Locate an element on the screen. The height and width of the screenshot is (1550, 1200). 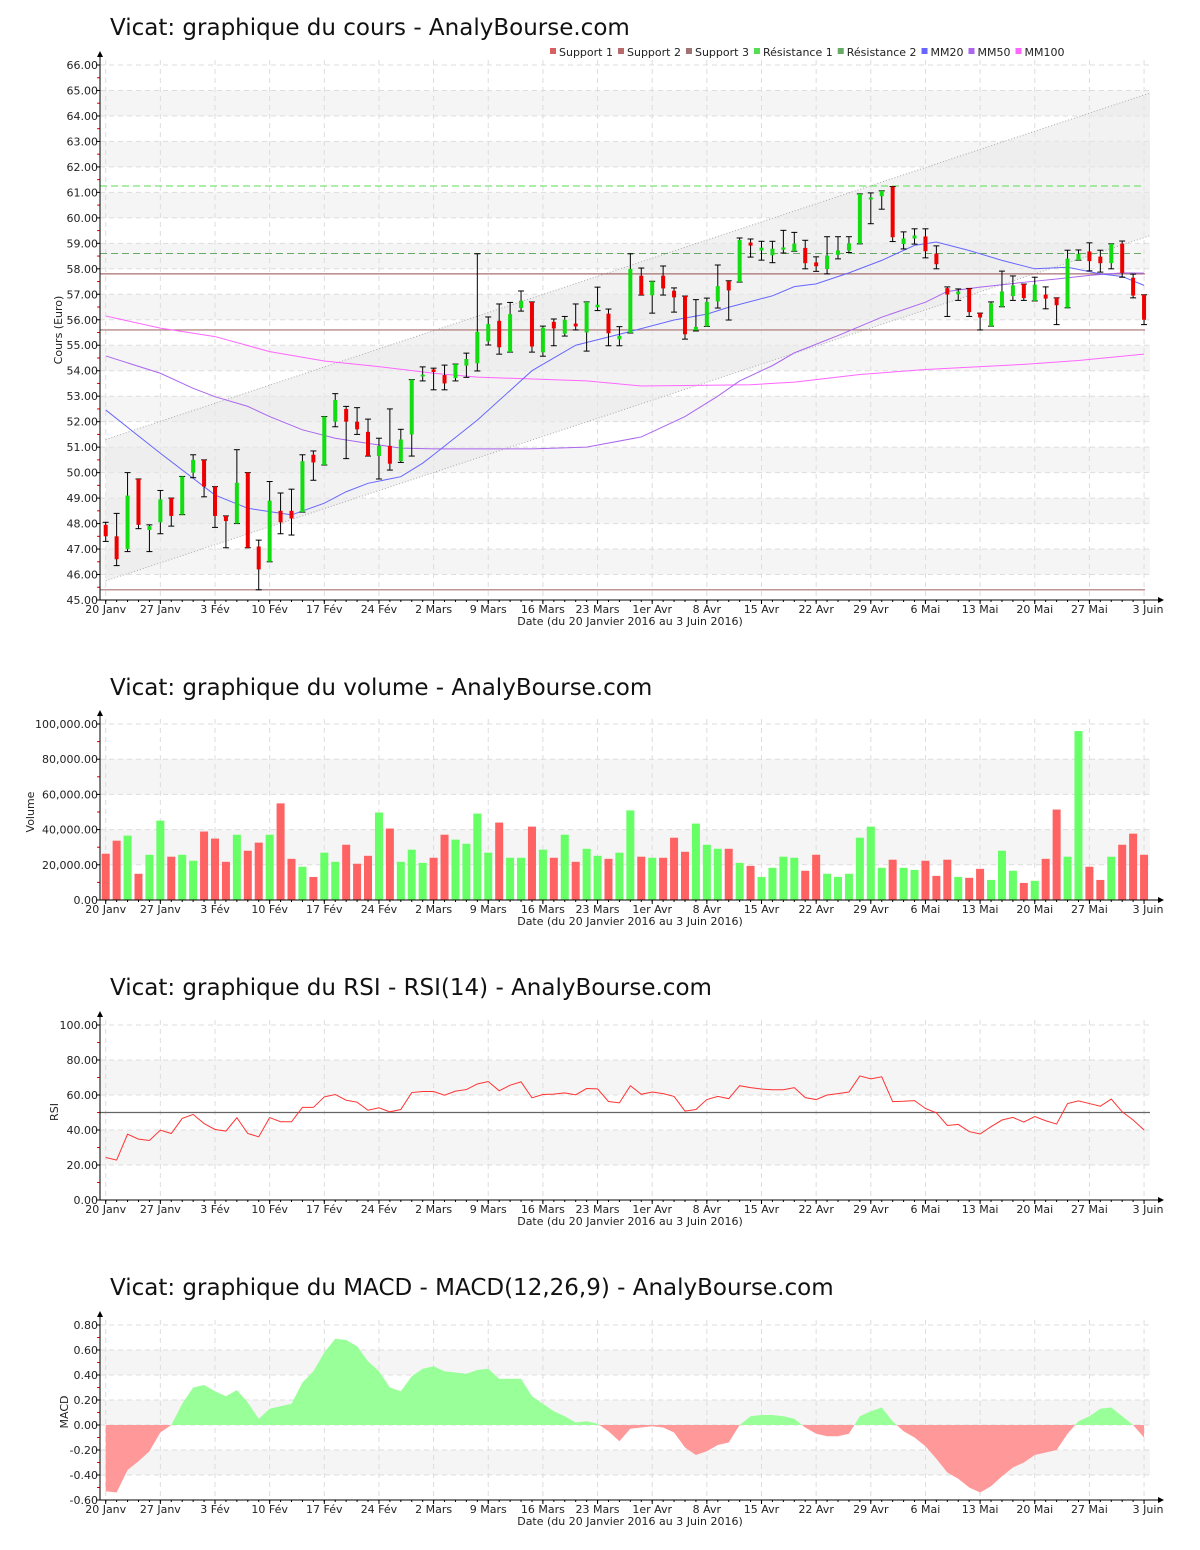
x-tick-label: 23 Mars is located at coordinates (598, 1509).